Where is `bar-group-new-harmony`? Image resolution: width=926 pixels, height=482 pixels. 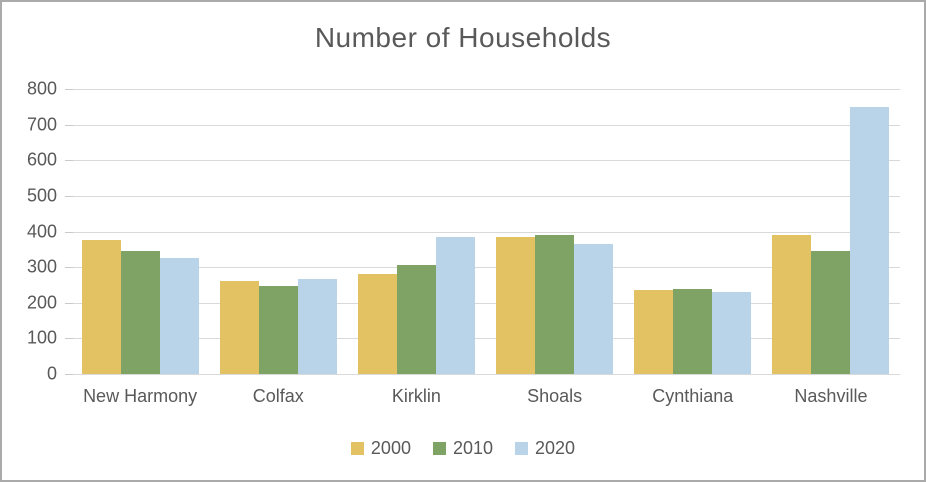 bar-group-new-harmony is located at coordinates (140, 231).